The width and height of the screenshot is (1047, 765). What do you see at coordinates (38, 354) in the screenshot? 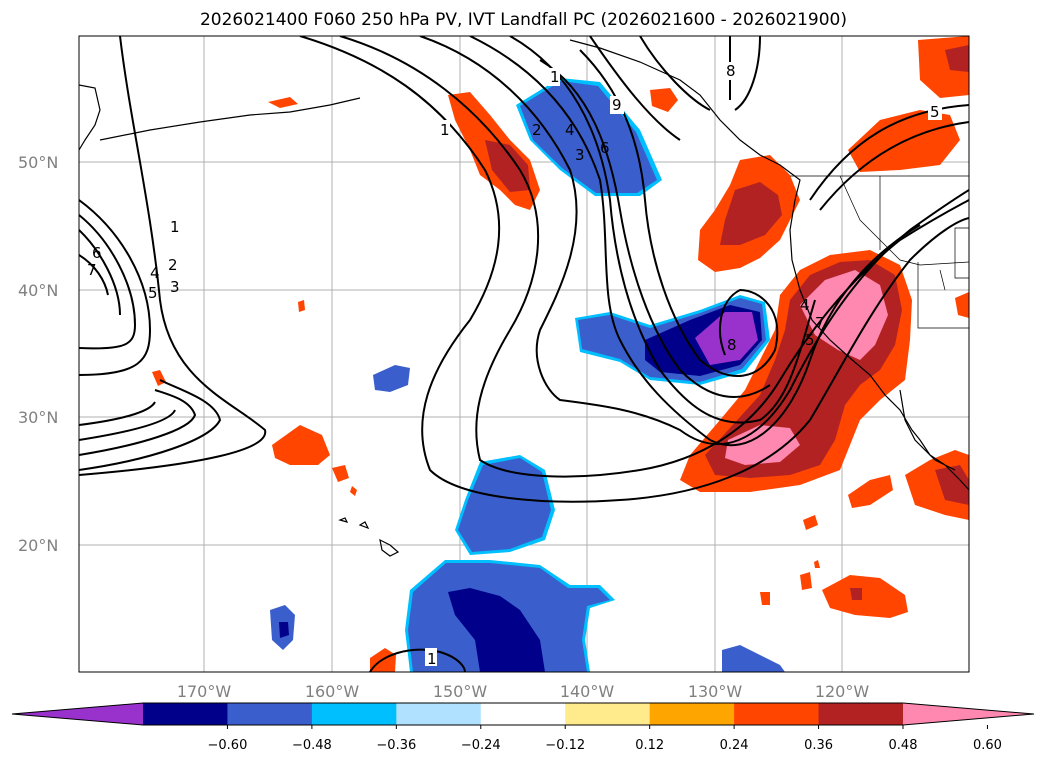
I see `latitude-labels: 50°N 40°N 30°N 20°N` at bounding box center [38, 354].